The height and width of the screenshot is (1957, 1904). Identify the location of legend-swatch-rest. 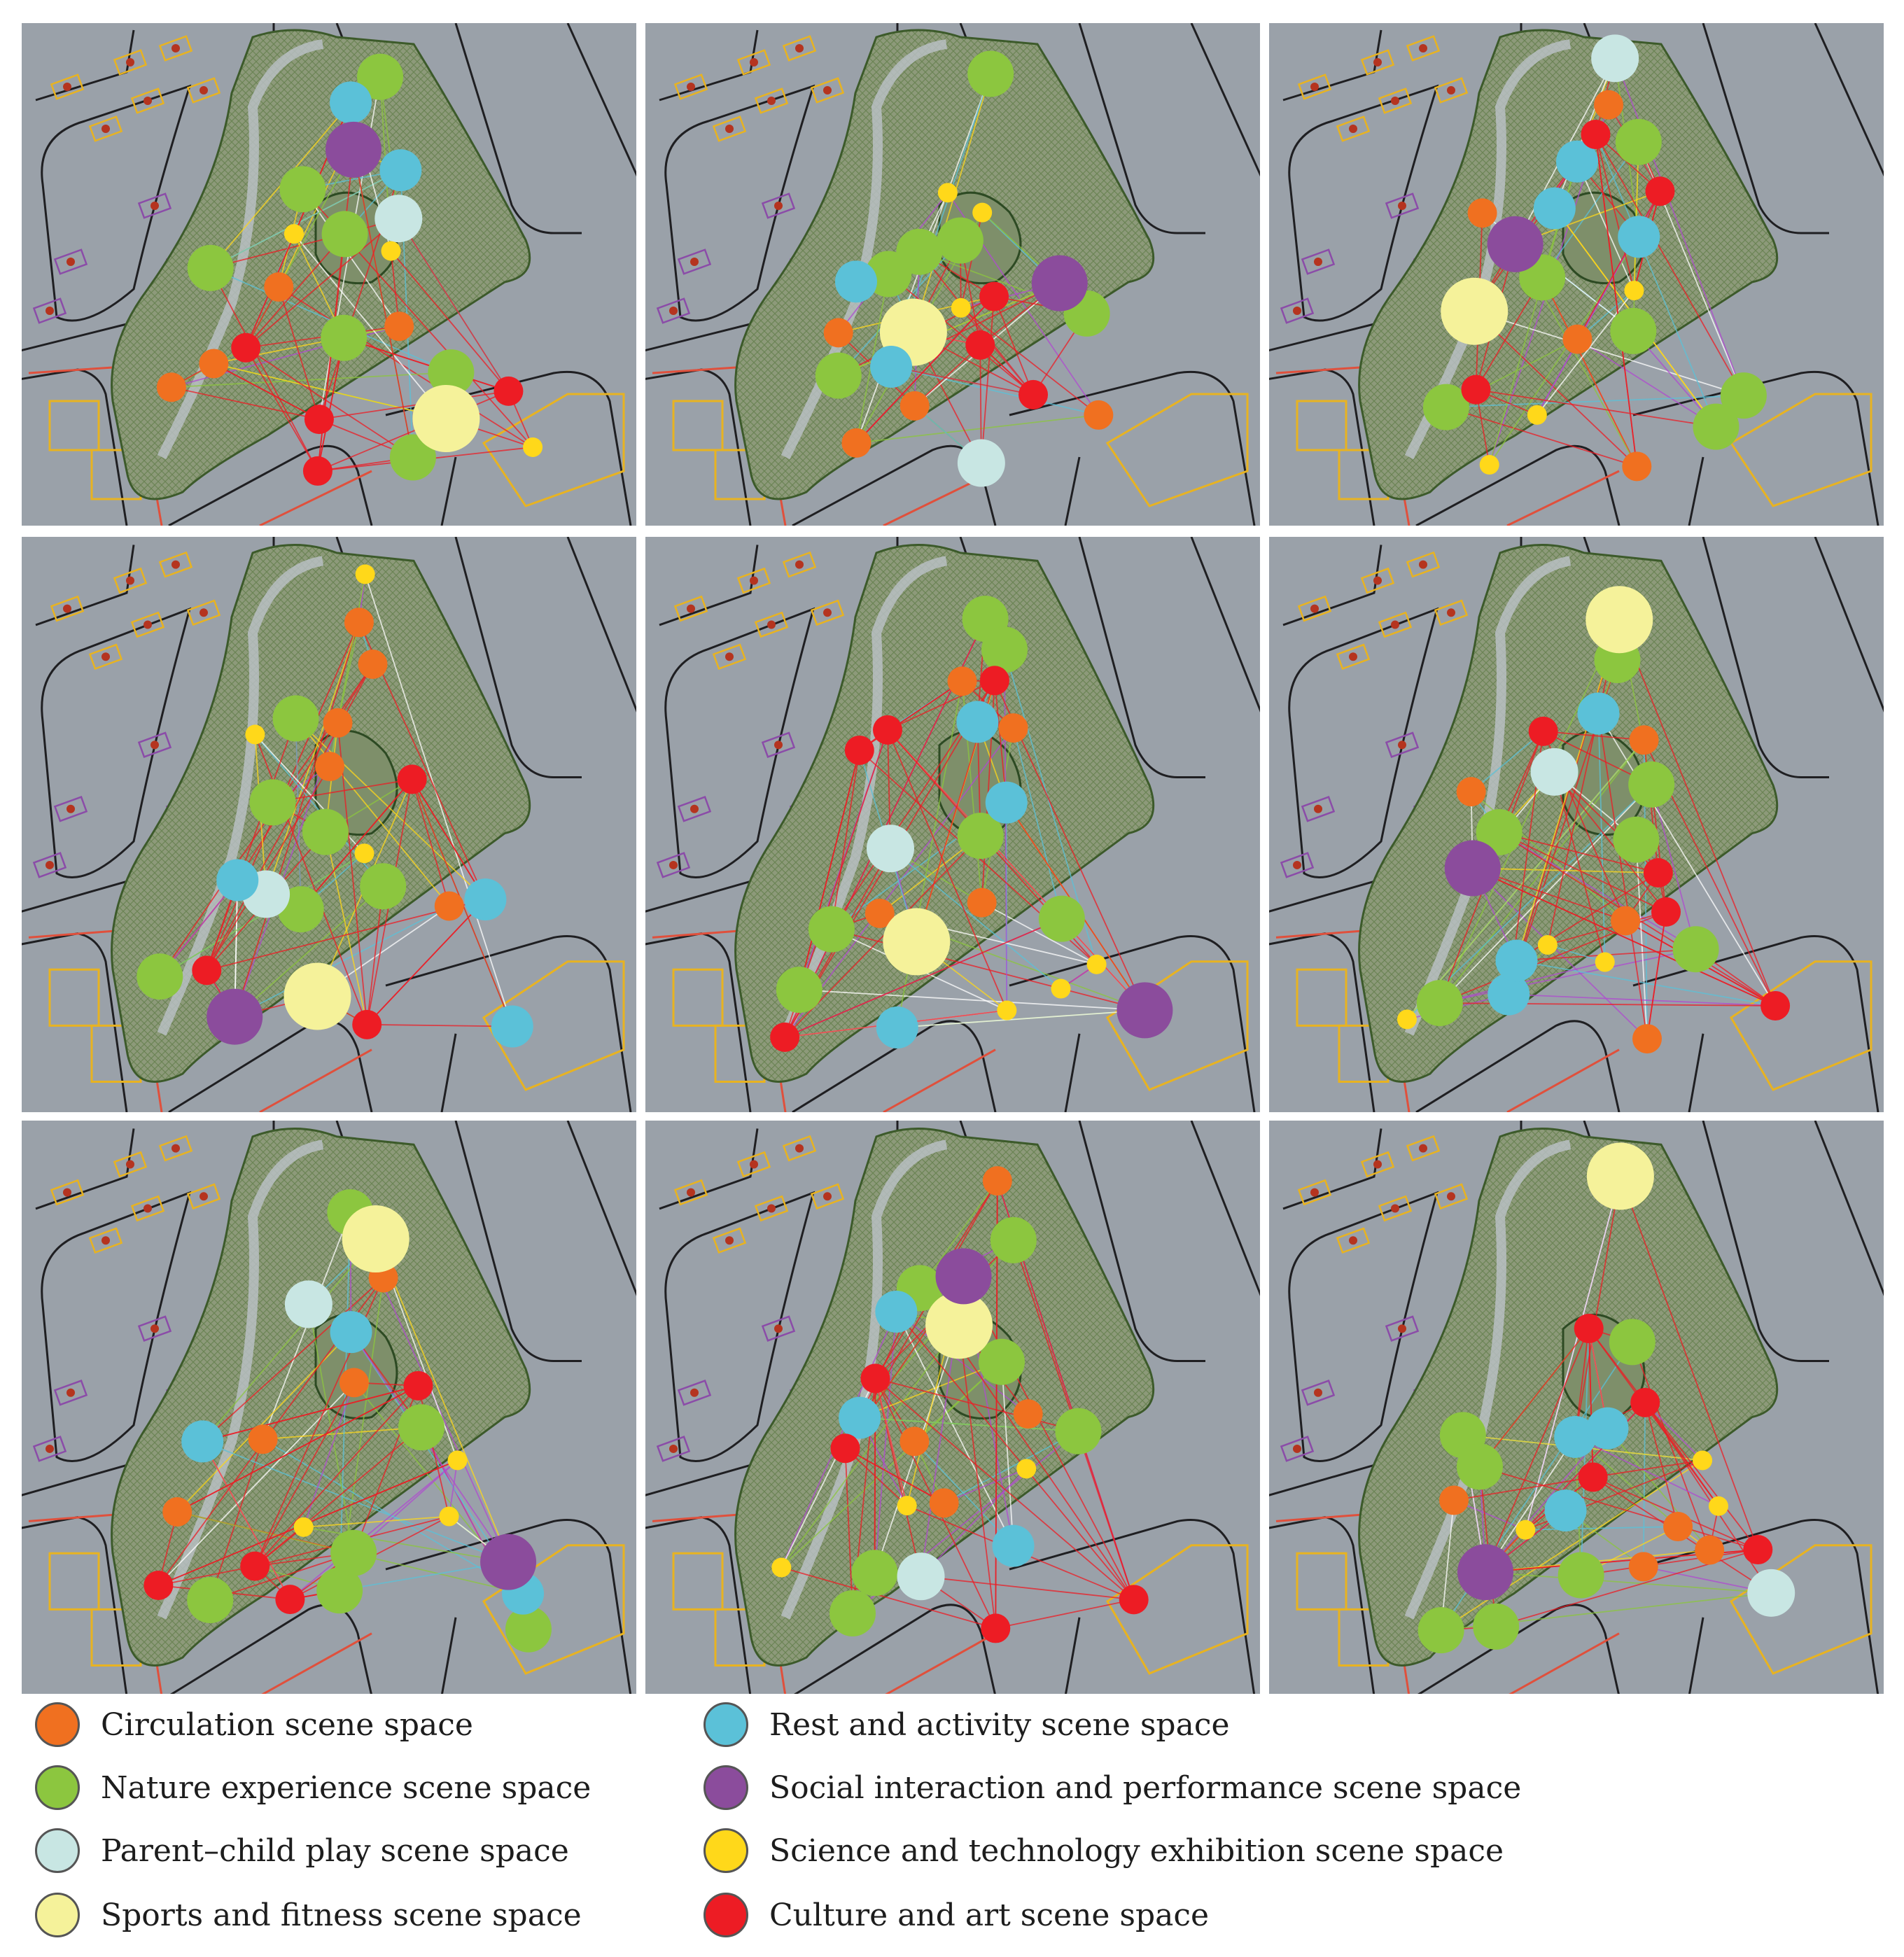
(726, 1724).